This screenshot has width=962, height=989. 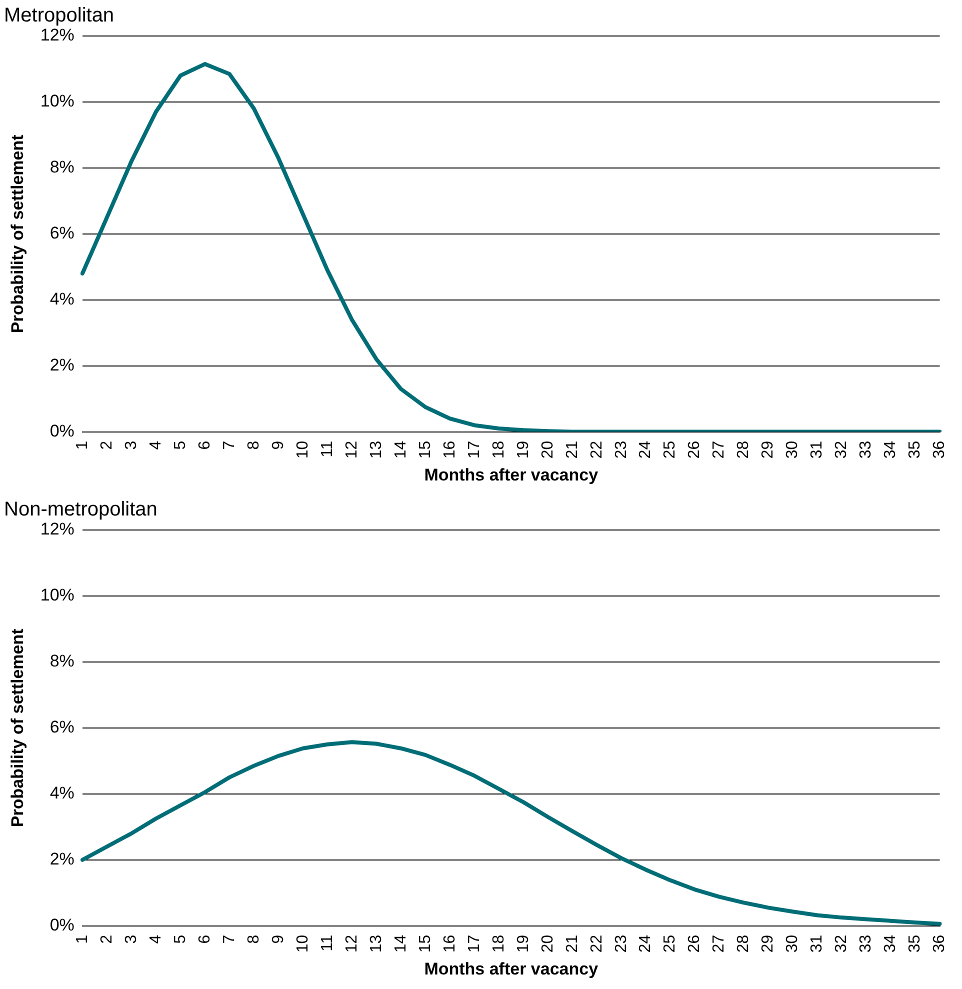 What do you see at coordinates (59, 15) in the screenshot?
I see `chart-title: Metropolitan` at bounding box center [59, 15].